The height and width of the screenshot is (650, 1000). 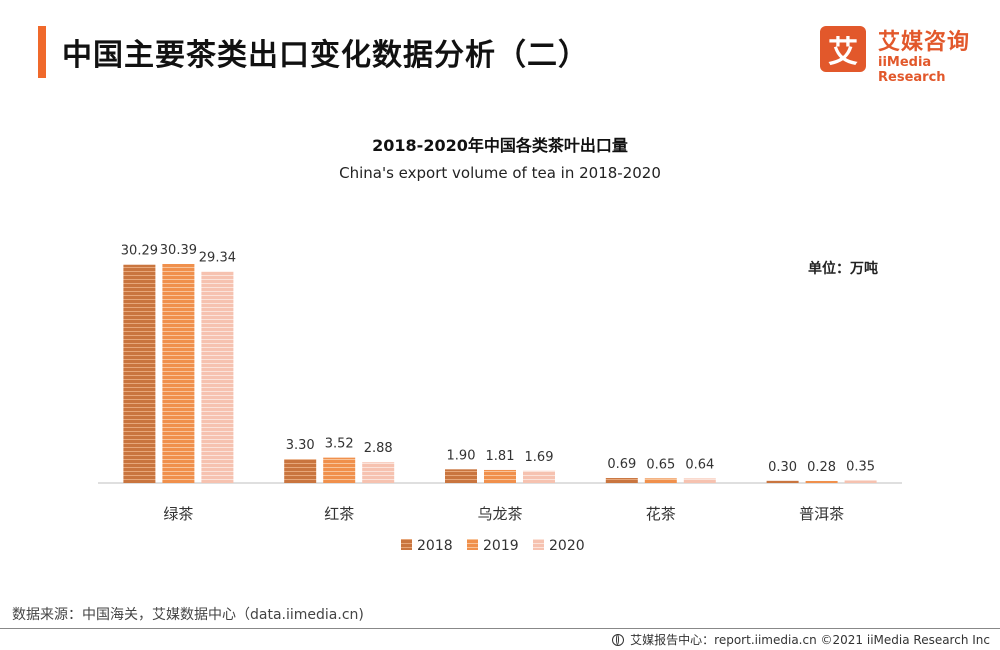 I want to click on data-label-2019-4: 0.28, so click(x=821, y=467).